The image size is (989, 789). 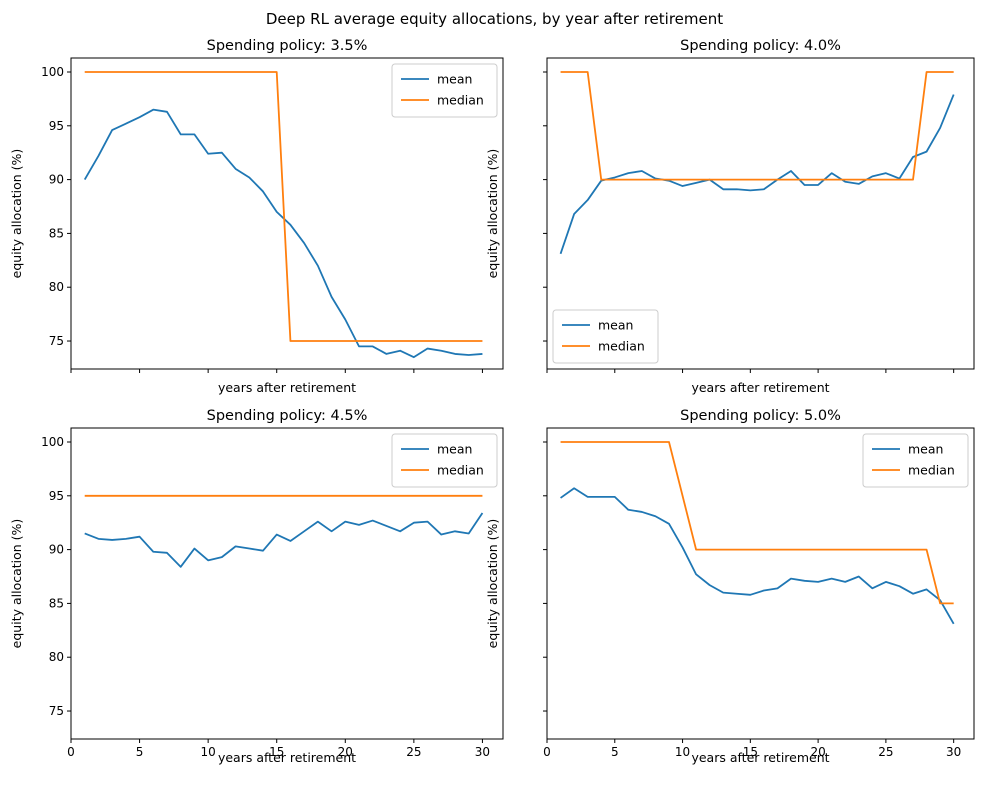 I want to click on chart-title: Spending policy: 4.0%, so click(x=760, y=46).